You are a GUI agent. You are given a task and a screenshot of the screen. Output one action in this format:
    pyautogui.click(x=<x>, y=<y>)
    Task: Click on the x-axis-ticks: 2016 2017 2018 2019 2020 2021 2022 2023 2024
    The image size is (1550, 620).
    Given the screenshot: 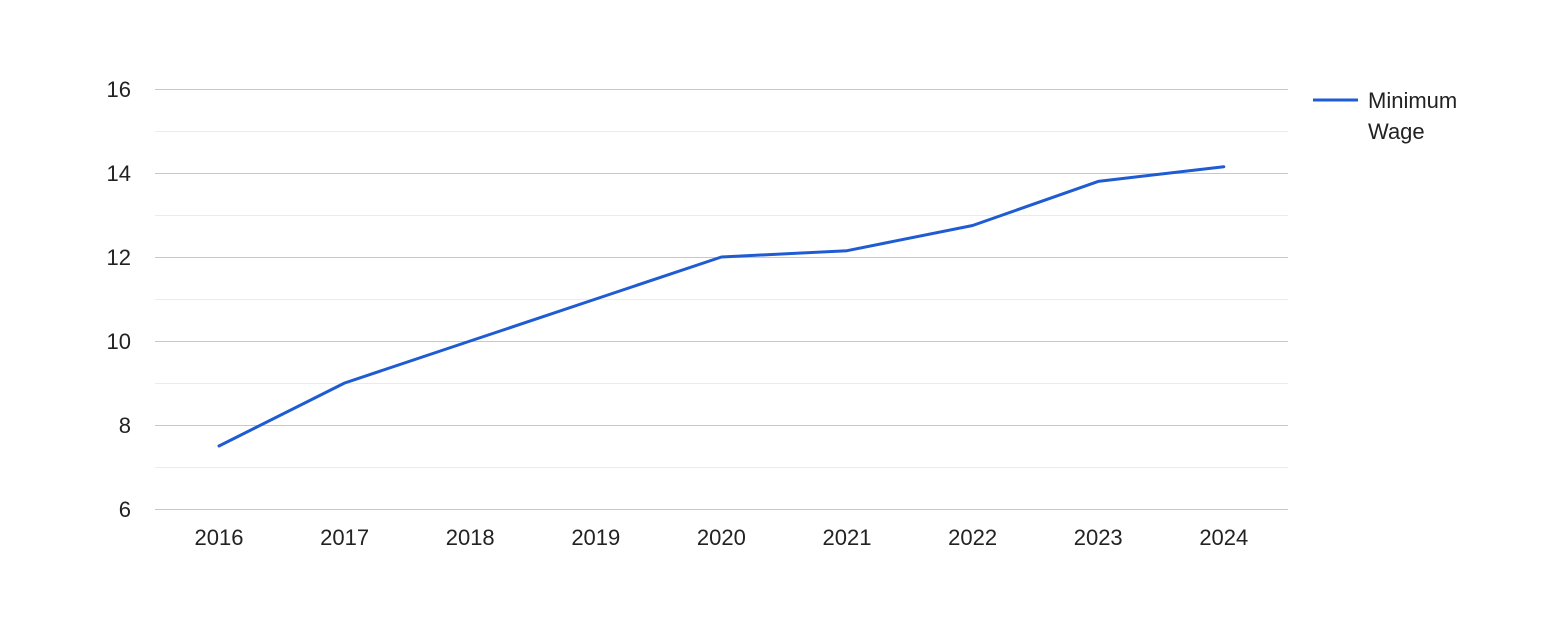 What is the action you would take?
    pyautogui.click(x=722, y=537)
    